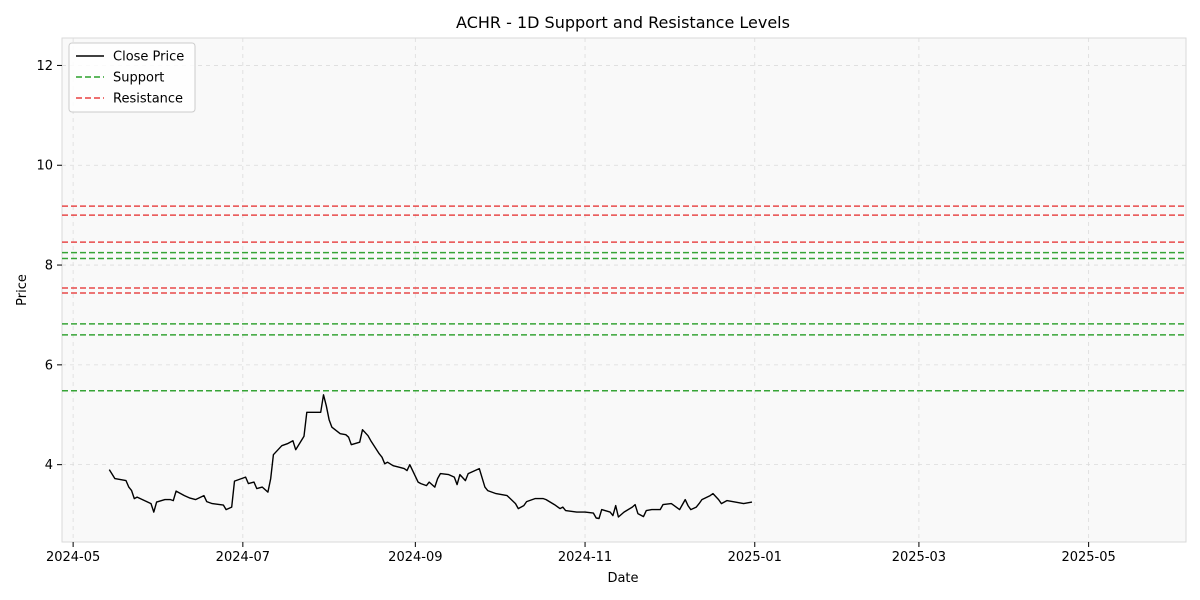 This screenshot has height=600, width=1200. What do you see at coordinates (415, 557) in the screenshot?
I see `x-tick-label: 2024-09` at bounding box center [415, 557].